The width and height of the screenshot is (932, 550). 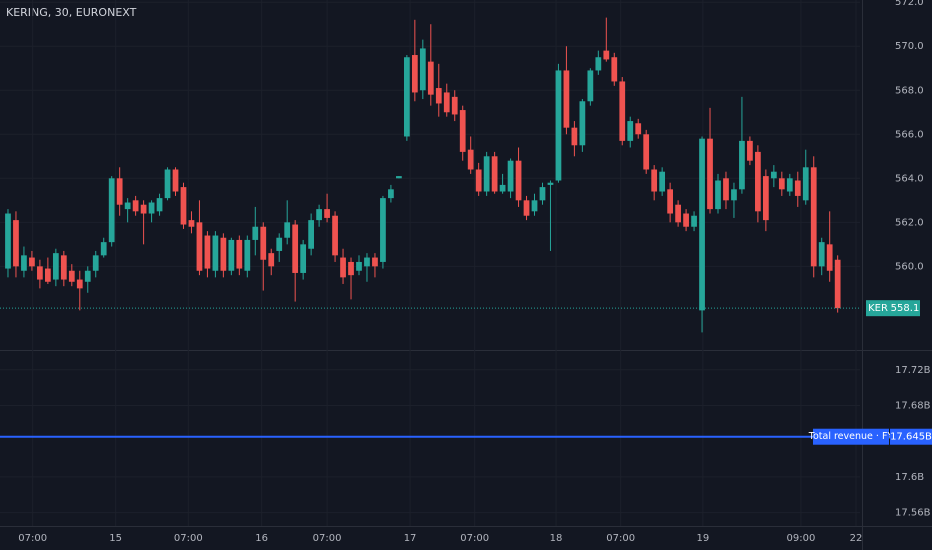 I want to click on series-name-badge, so click(x=851, y=436).